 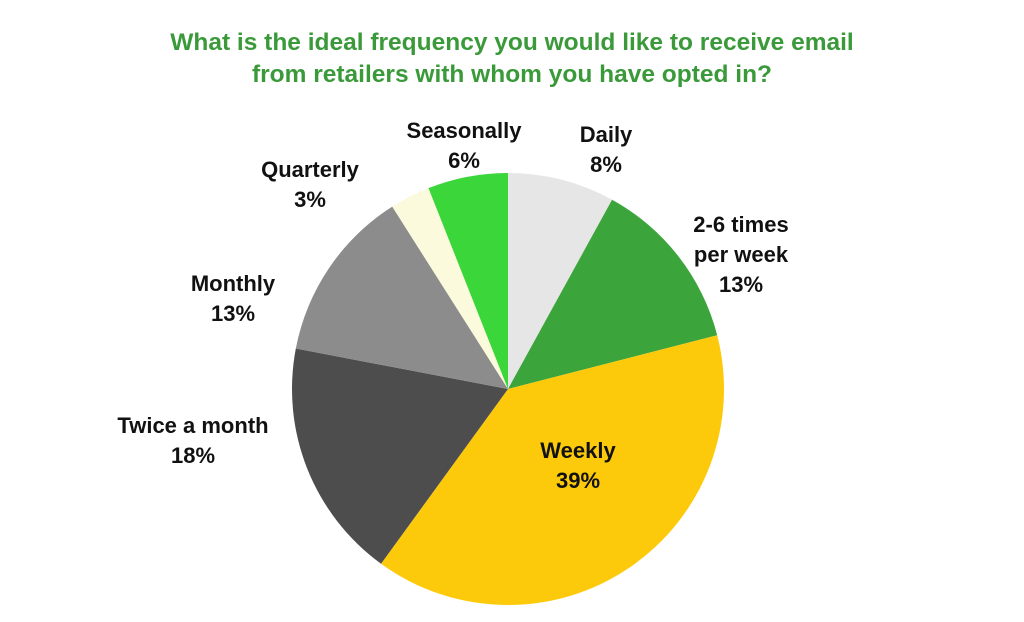 What do you see at coordinates (741, 254) in the screenshot?
I see `label-2-6-times-per-week: 2-6 times per week 13%` at bounding box center [741, 254].